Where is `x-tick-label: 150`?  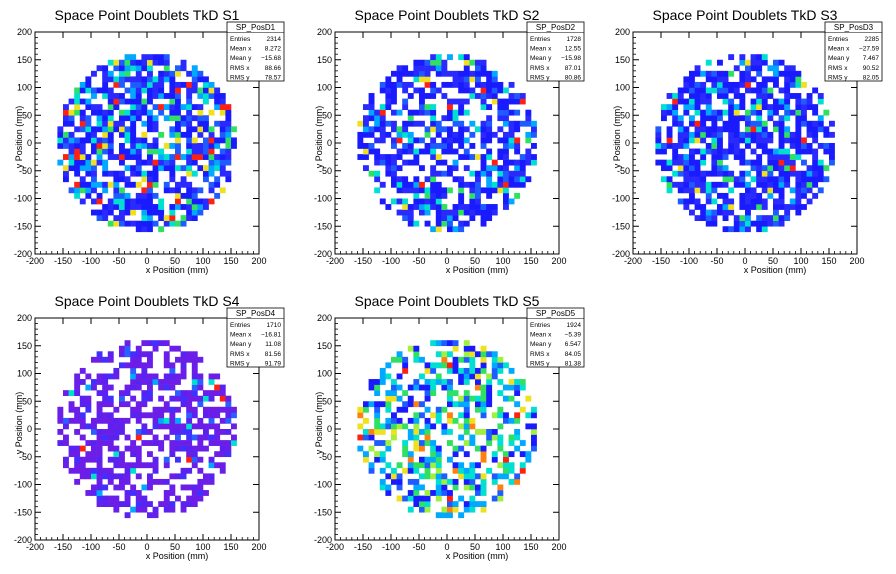
x-tick-label: 150 is located at coordinates (230, 261).